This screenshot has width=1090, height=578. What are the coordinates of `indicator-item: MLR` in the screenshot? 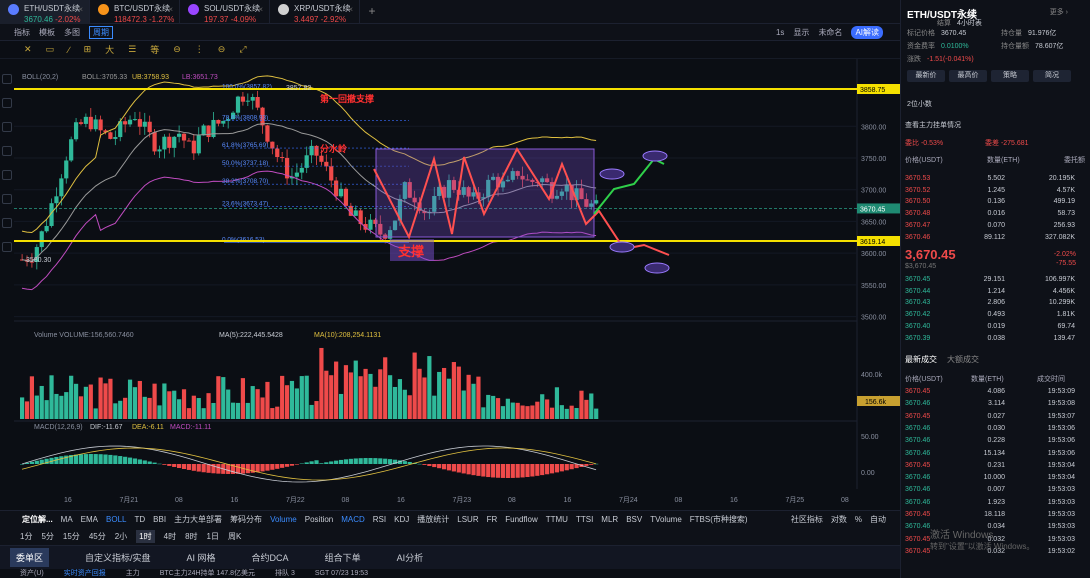 It's located at (610, 519).